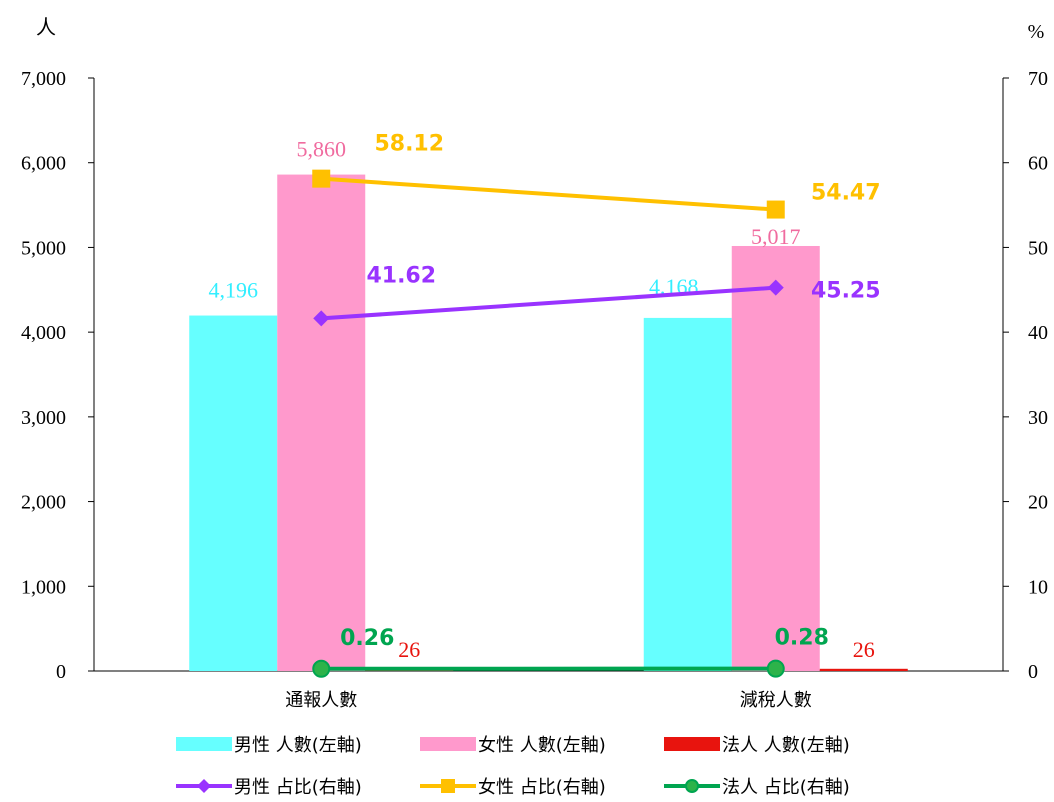 Image resolution: width=1054 pixels, height=802 pixels. Describe the element at coordinates (846, 291) in the screenshot. I see `line-data-label: 45.25` at that location.